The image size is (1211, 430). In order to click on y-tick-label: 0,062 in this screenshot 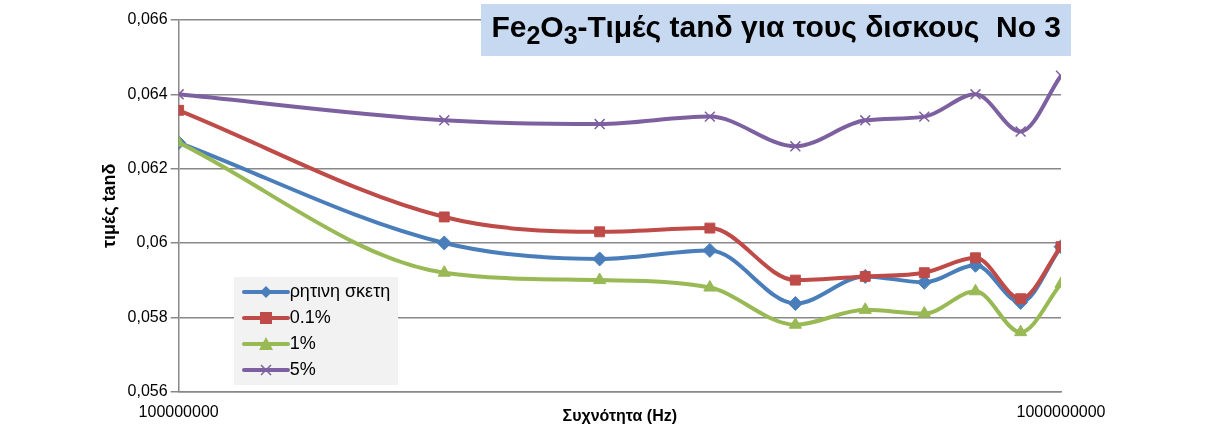, I will do `click(147, 168)`.